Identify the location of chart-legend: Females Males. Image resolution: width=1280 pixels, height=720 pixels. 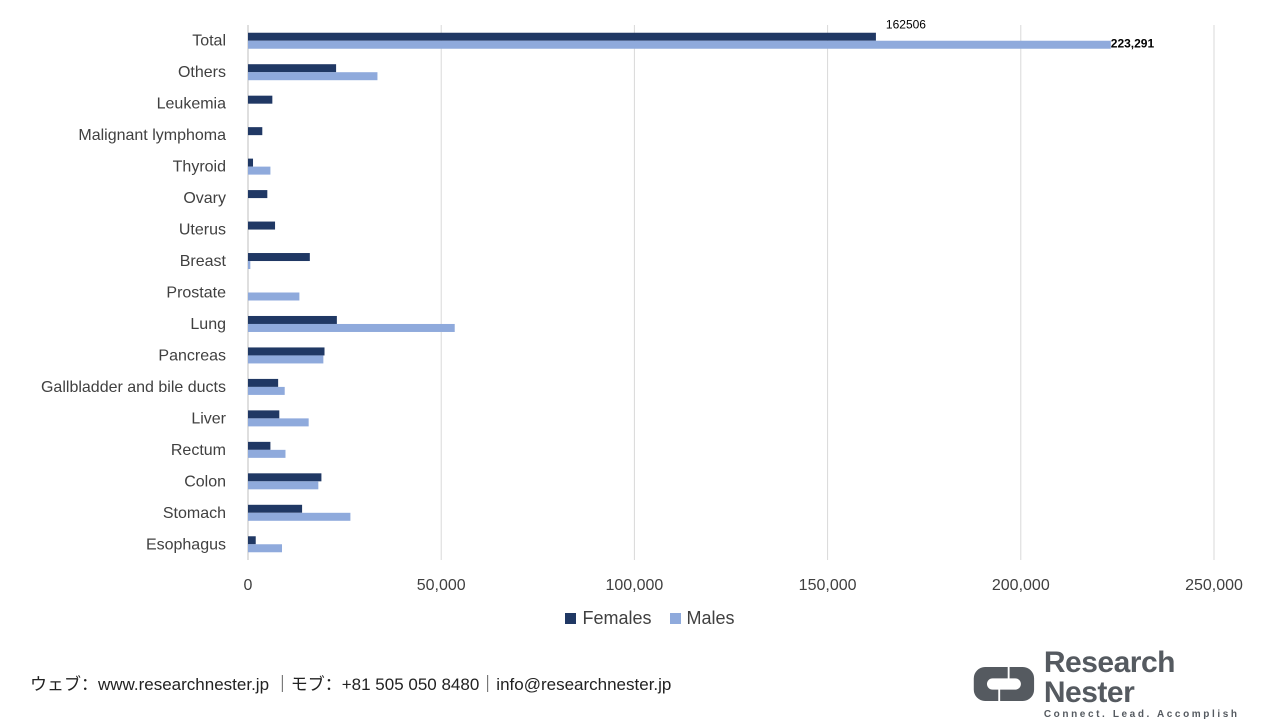
(640, 618).